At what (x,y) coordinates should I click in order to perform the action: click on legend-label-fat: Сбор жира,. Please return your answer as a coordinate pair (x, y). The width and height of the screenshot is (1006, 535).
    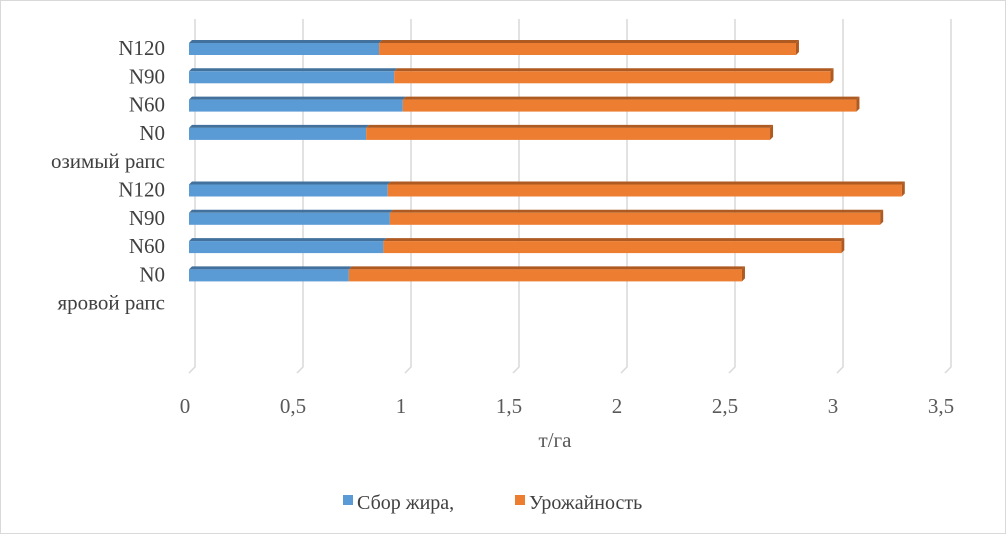
    Looking at the image, I should click on (405, 503).